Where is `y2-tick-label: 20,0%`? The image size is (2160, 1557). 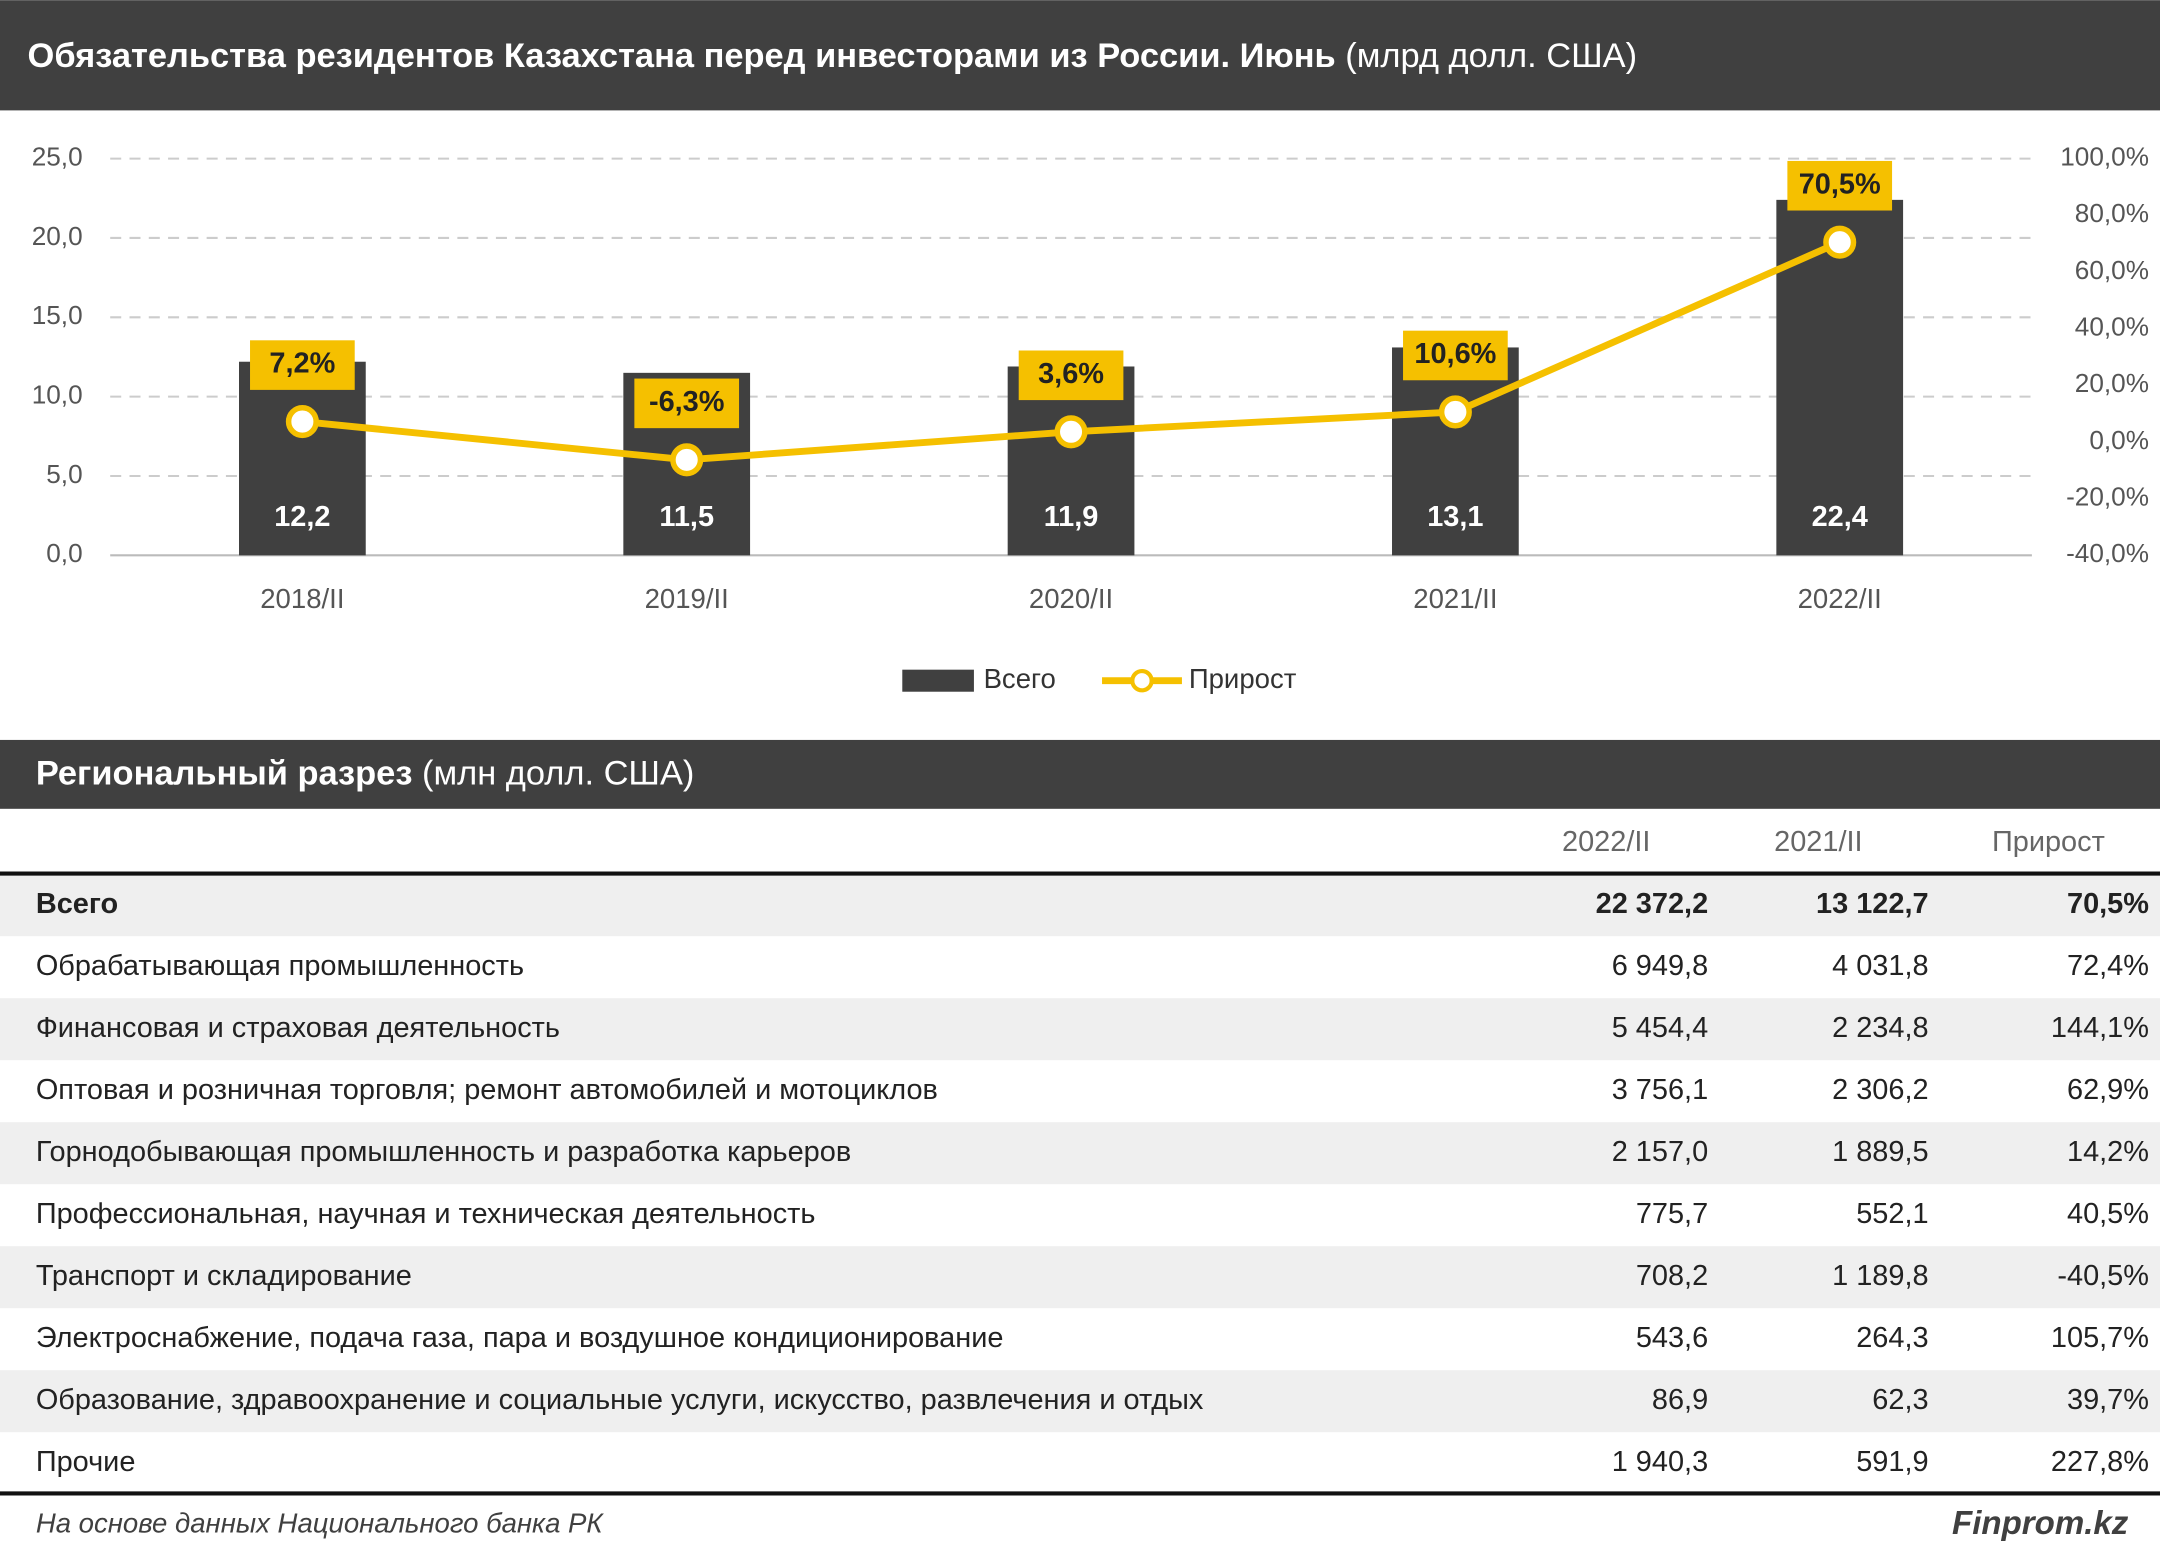
y2-tick-label: 20,0% is located at coordinates (2112, 383).